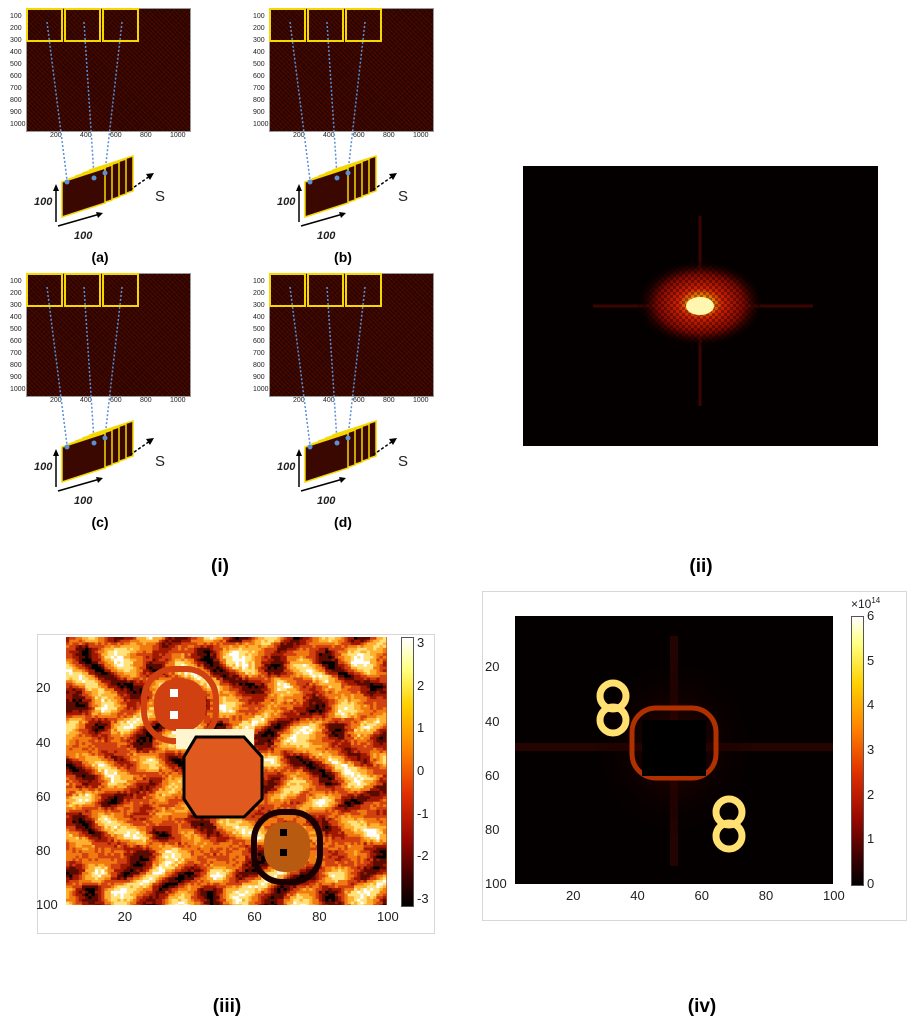 Image resolution: width=907 pixels, height=1023 pixels. Describe the element at coordinates (674, 751) in the screenshot. I see `amplitude-map-image` at that location.